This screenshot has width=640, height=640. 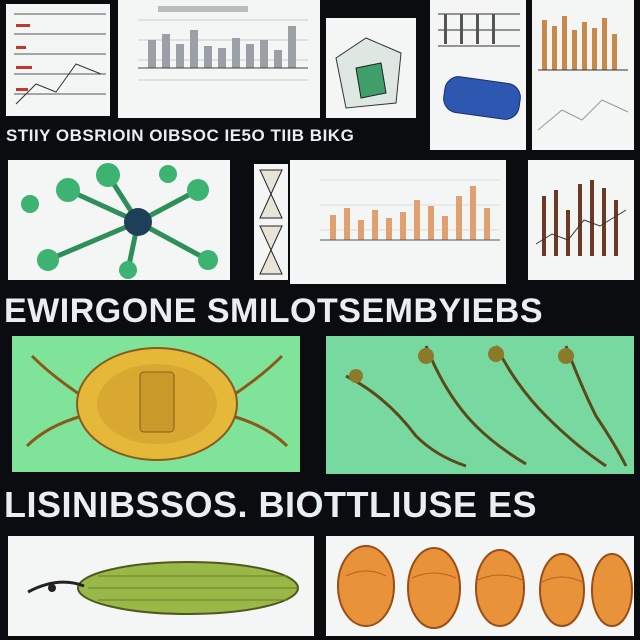 I want to click on brown-chart-panel, so click(x=581, y=220).